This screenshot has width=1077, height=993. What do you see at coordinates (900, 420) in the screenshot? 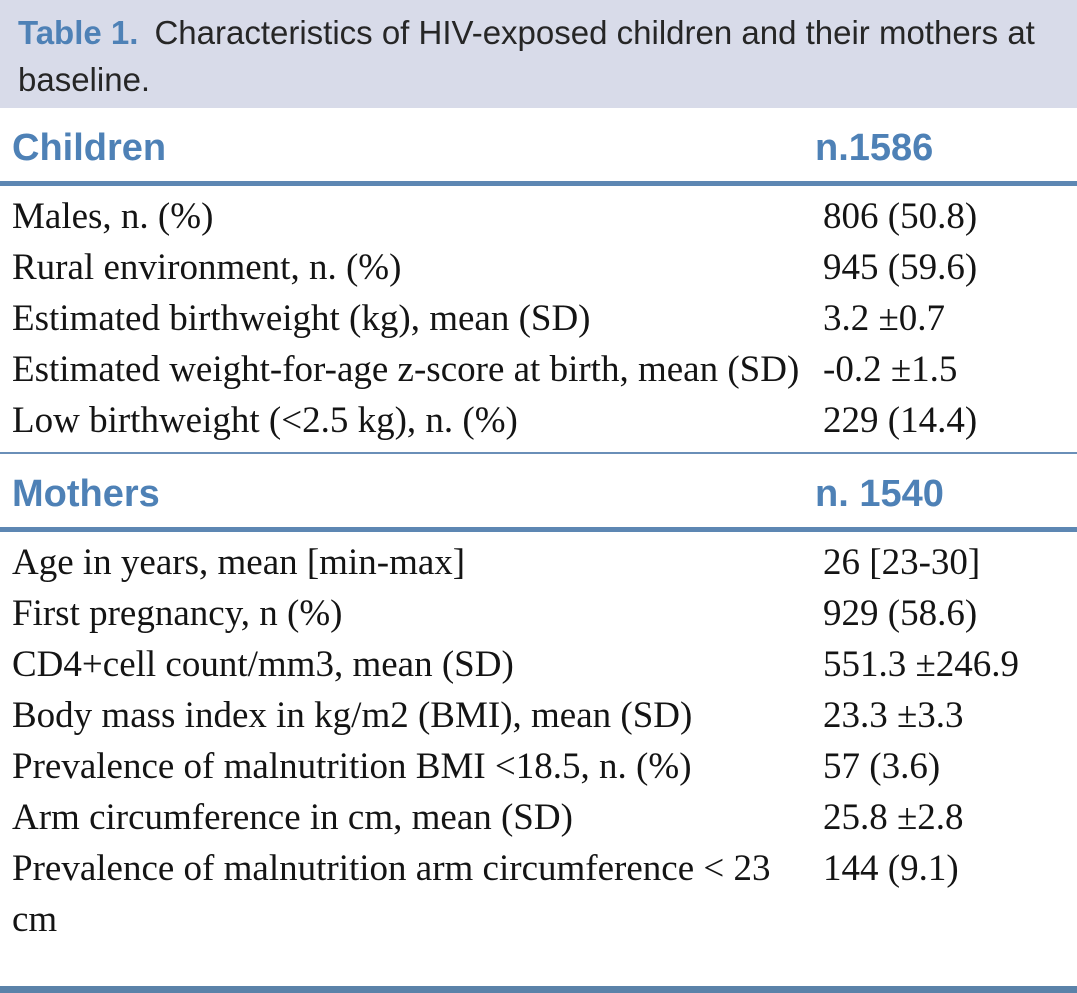
I see `row-value: 229 (14.4)` at bounding box center [900, 420].